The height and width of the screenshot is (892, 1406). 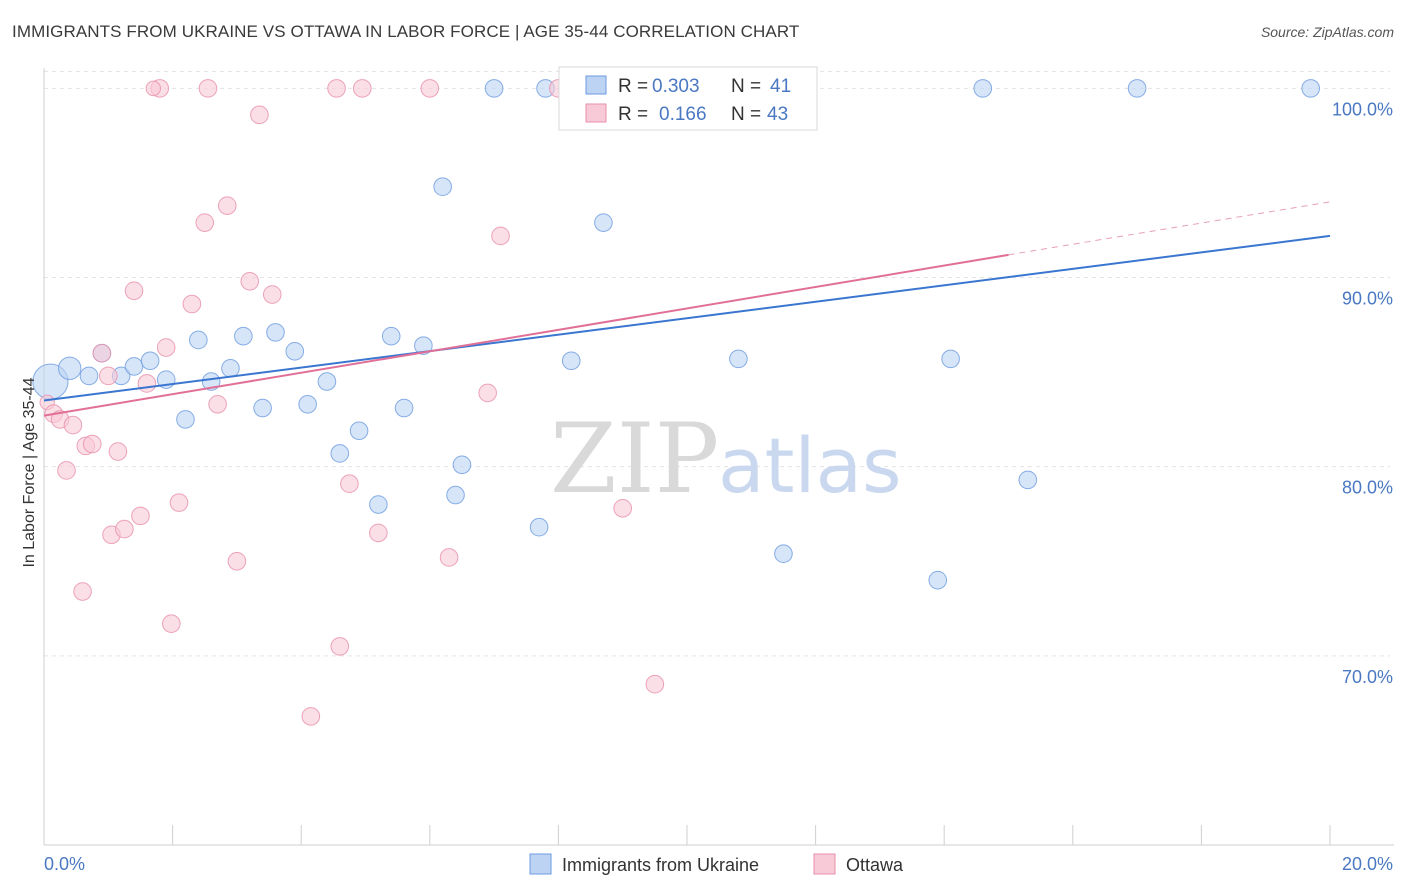 I want to click on legend-r-label-ukraine: R =, so click(x=633, y=86).